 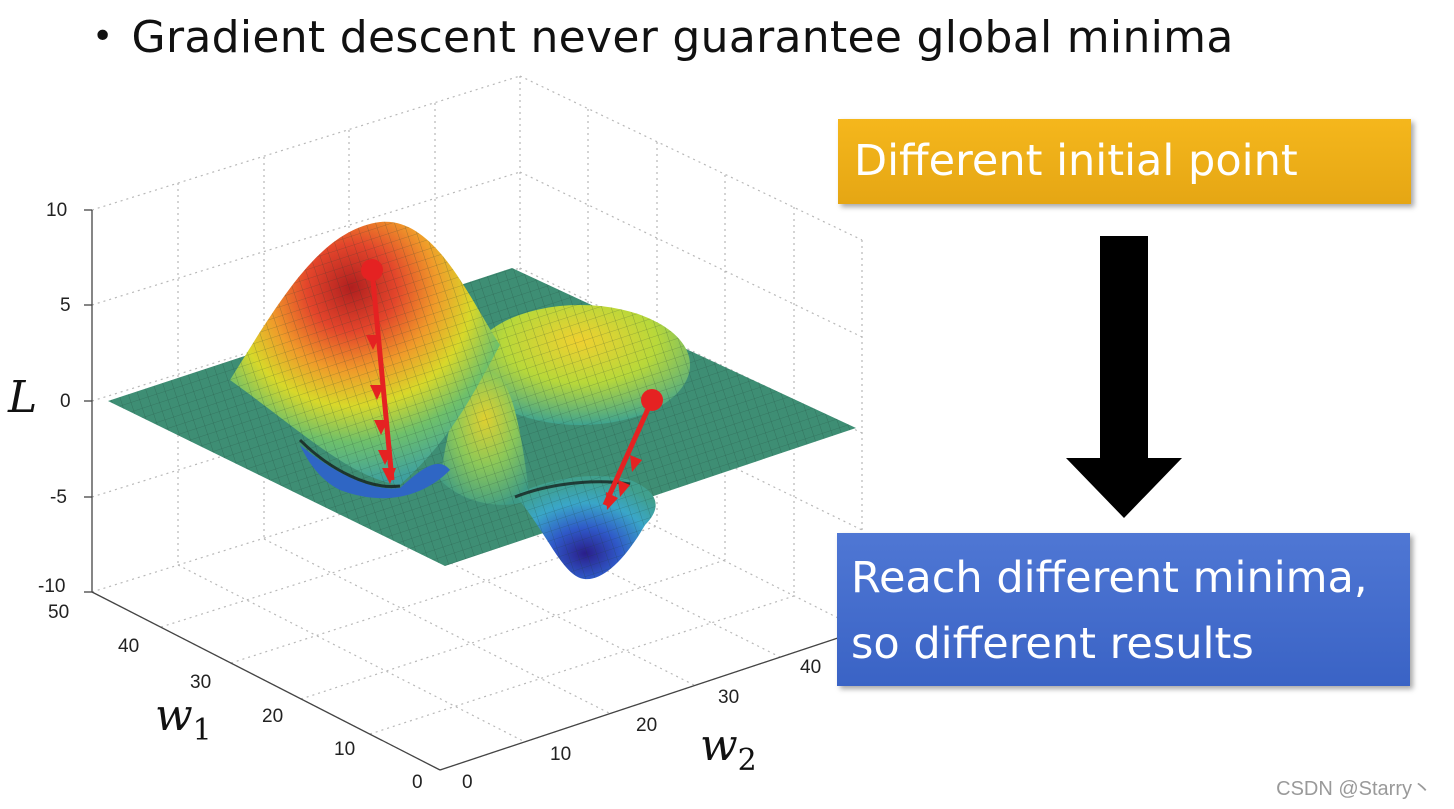 What do you see at coordinates (728, 697) in the screenshot?
I see `w2-tick: 30` at bounding box center [728, 697].